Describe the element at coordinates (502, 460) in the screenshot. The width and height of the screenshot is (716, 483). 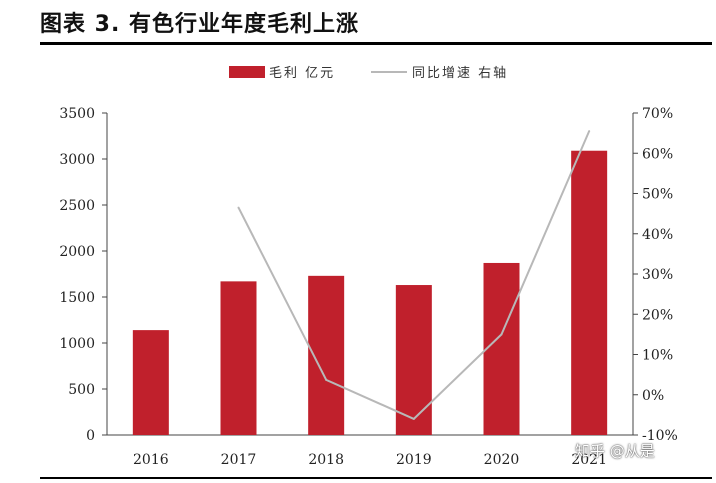
I see `x-tick-label: 2020` at that location.